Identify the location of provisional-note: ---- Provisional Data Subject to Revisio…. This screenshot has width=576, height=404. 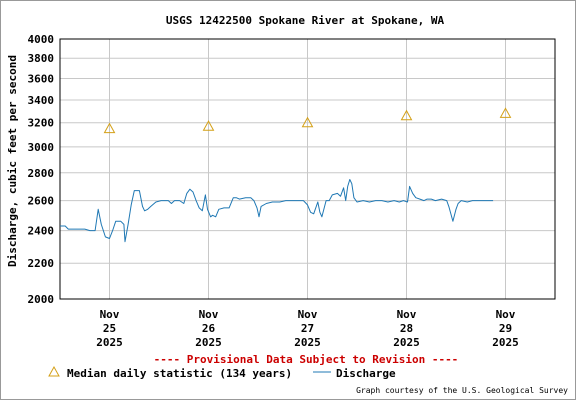
(306, 359).